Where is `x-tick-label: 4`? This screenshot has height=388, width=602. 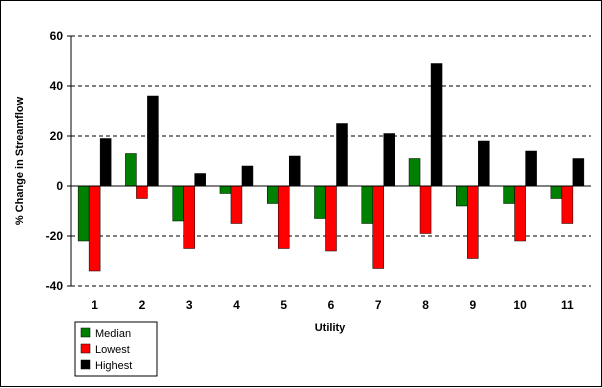
x-tick-label: 4 is located at coordinates (236, 305).